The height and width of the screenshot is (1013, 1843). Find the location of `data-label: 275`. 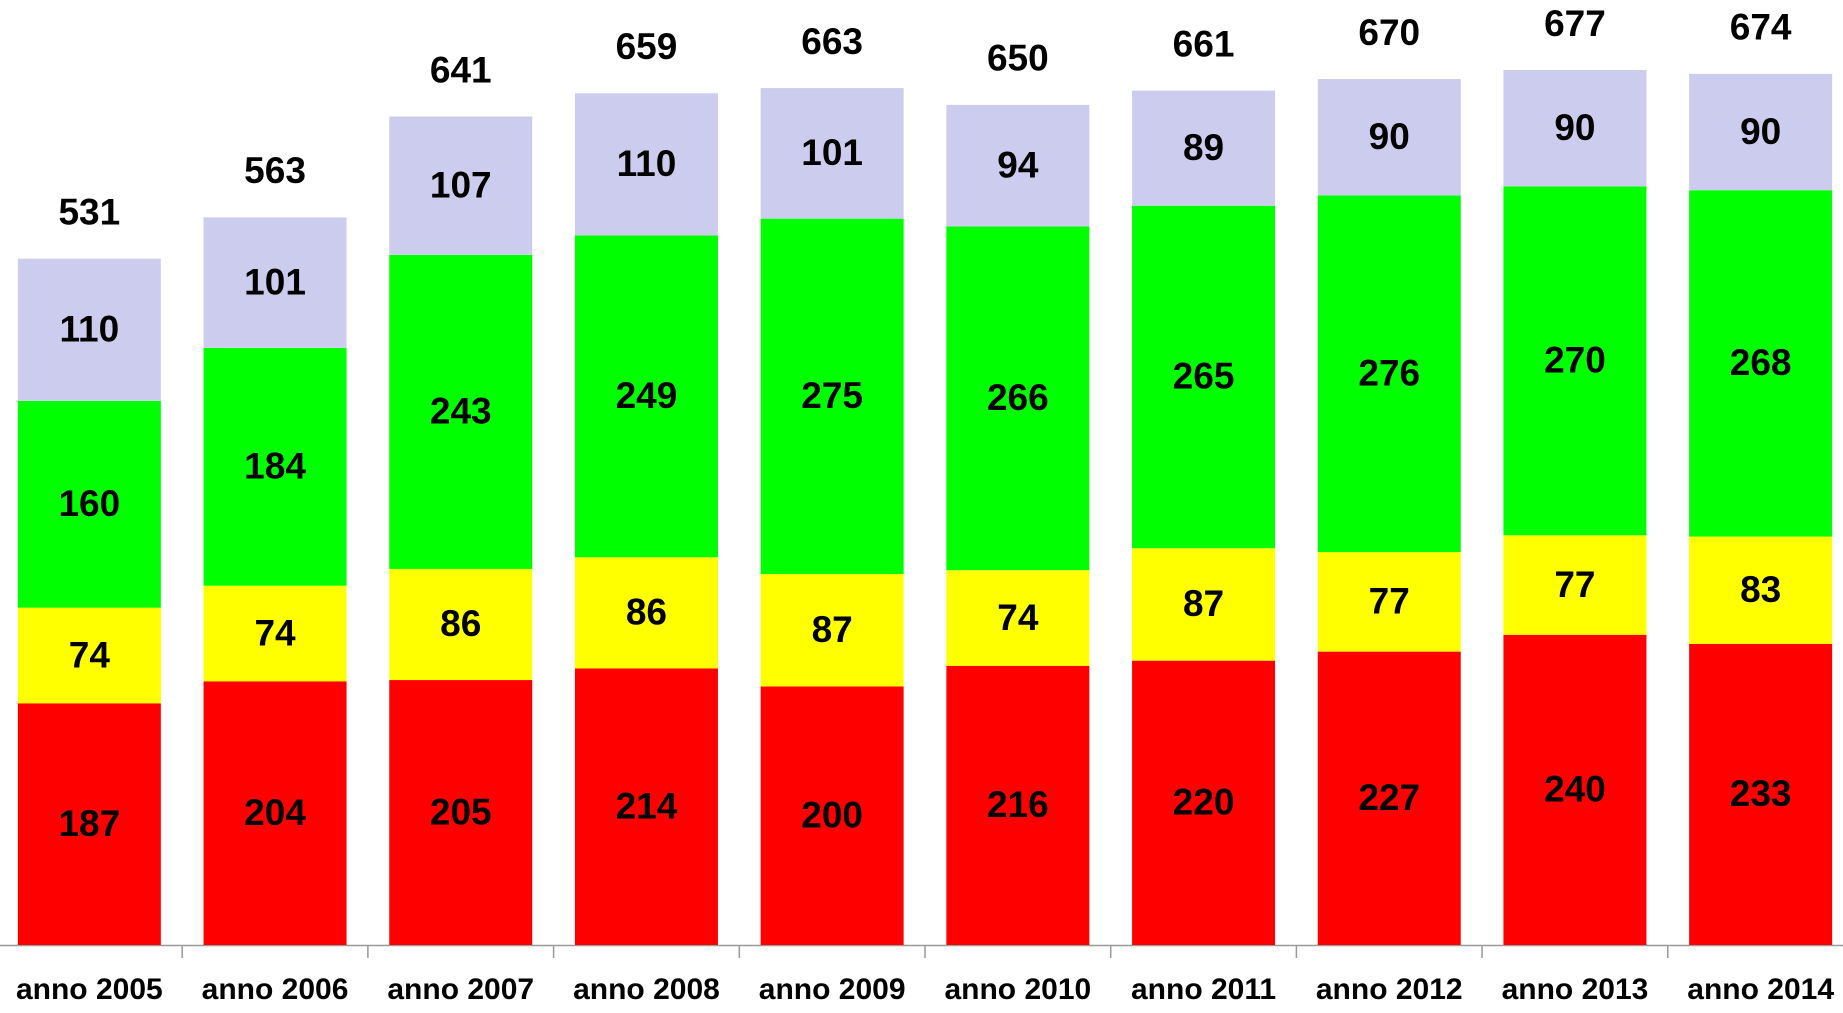

data-label: 275 is located at coordinates (832, 395).